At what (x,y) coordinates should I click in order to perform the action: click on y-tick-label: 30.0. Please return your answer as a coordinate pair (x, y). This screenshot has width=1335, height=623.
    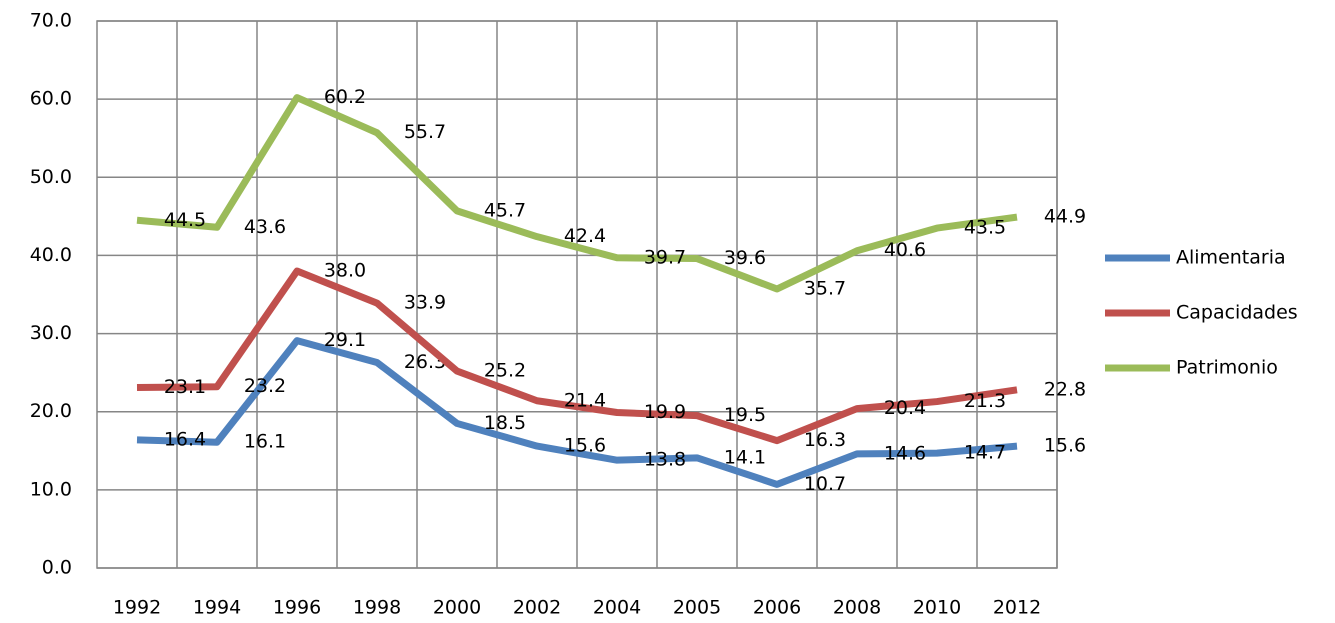
    Looking at the image, I should click on (51, 333).